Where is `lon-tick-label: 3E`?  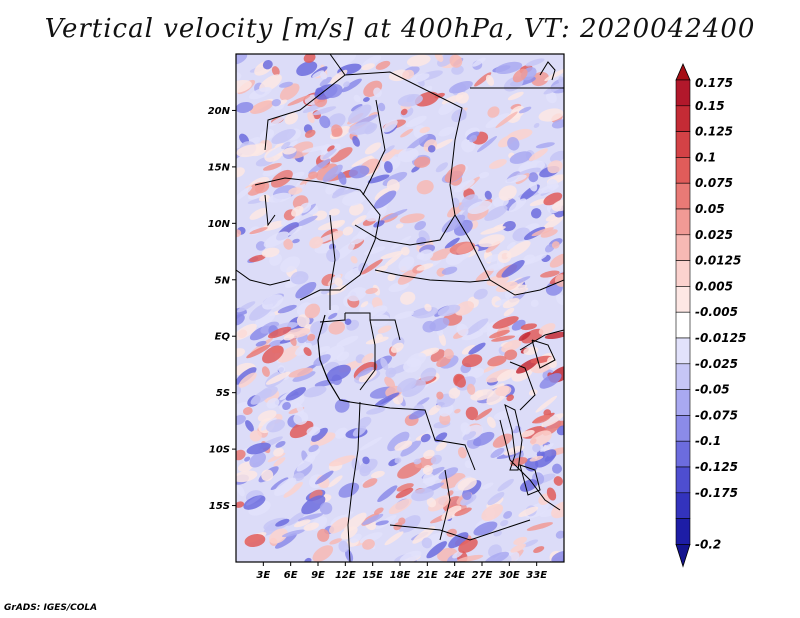
lon-tick-label: 3E is located at coordinates (263, 575).